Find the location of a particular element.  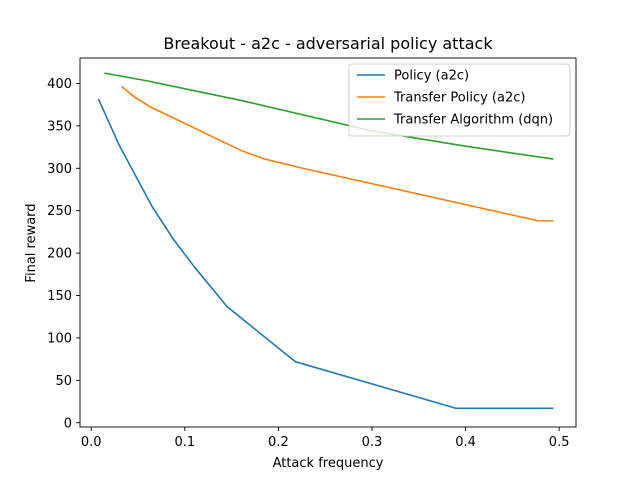

x-axis-title: Attack frequency is located at coordinates (328, 463).